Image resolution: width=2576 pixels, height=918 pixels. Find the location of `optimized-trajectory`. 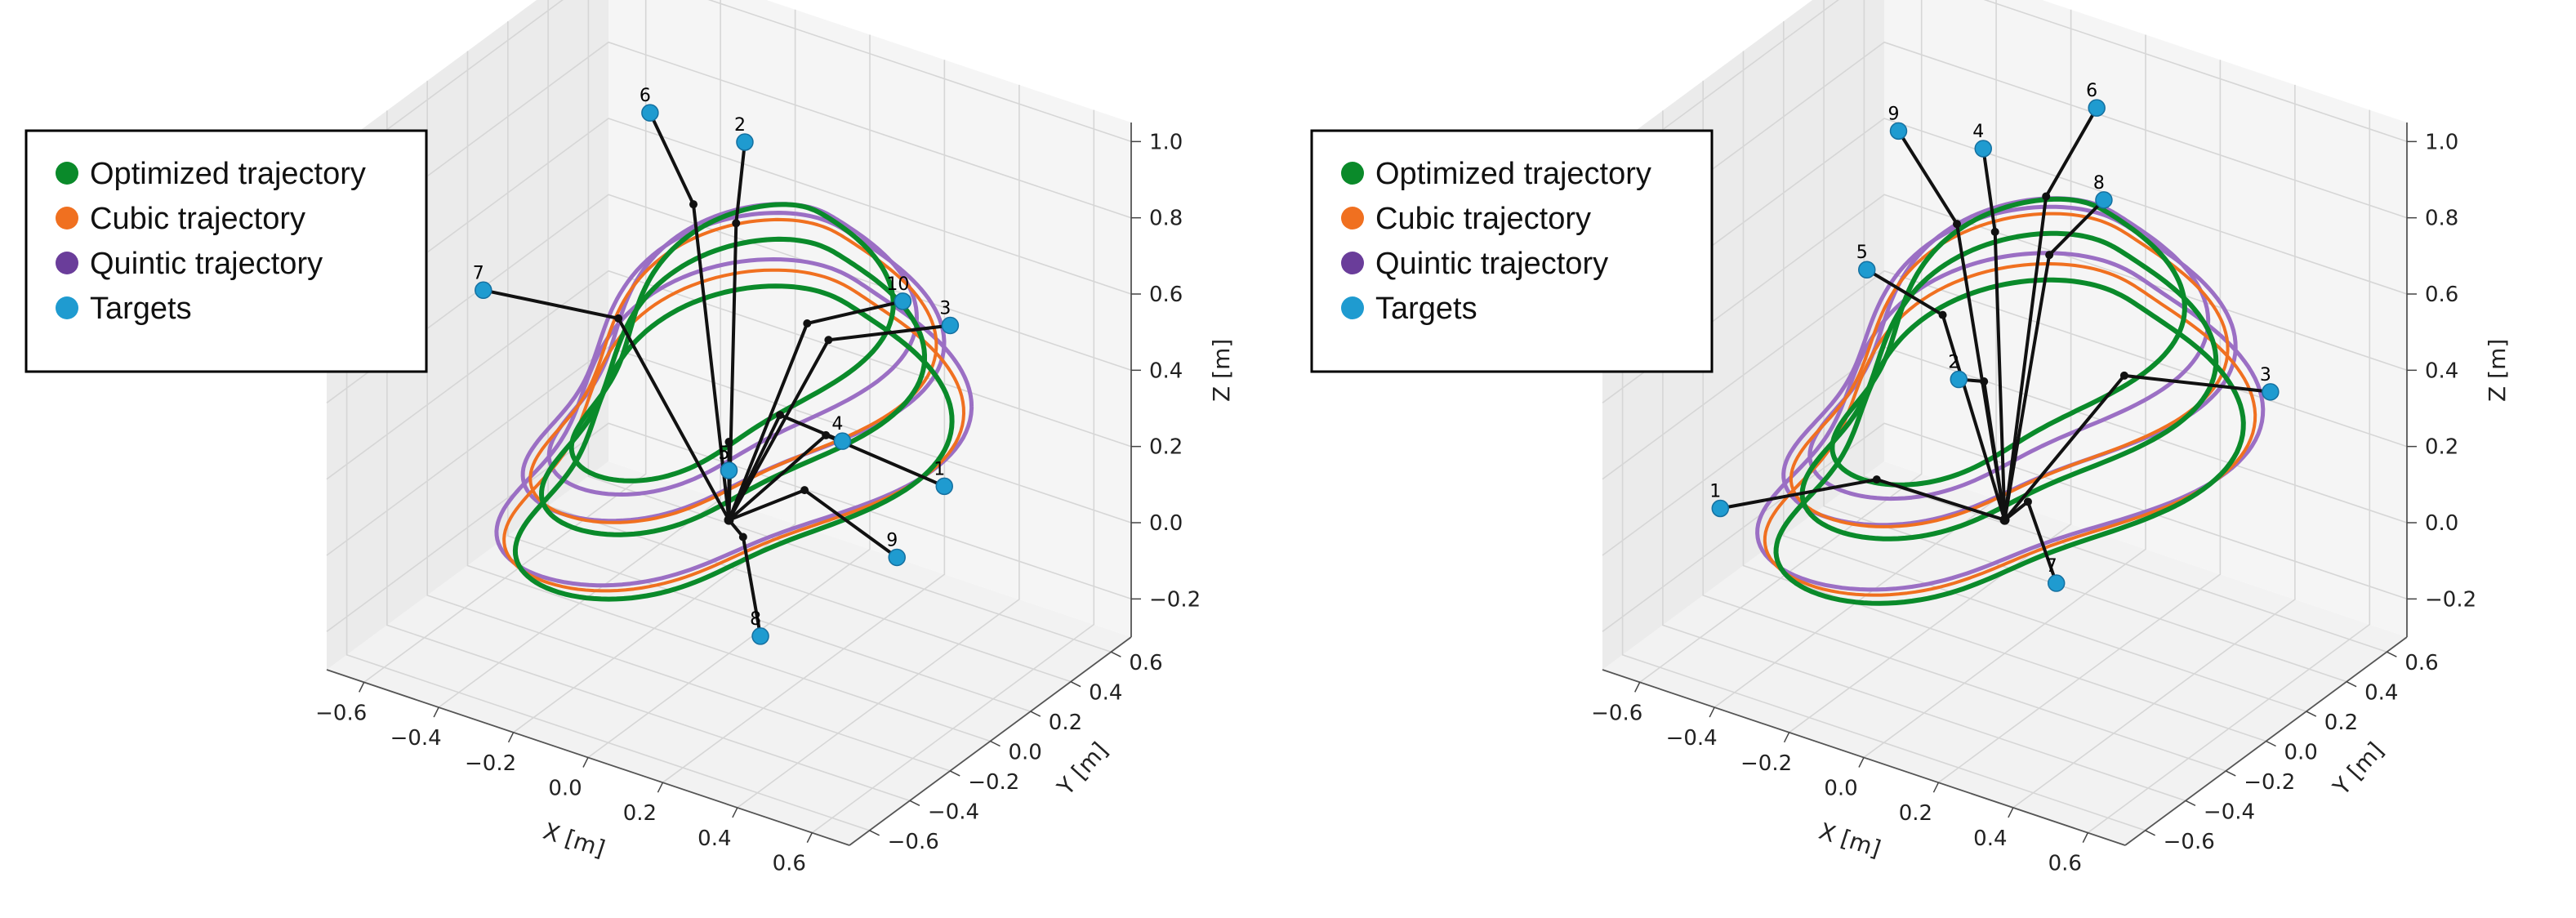

optimized-trajectory is located at coordinates (733, 386).